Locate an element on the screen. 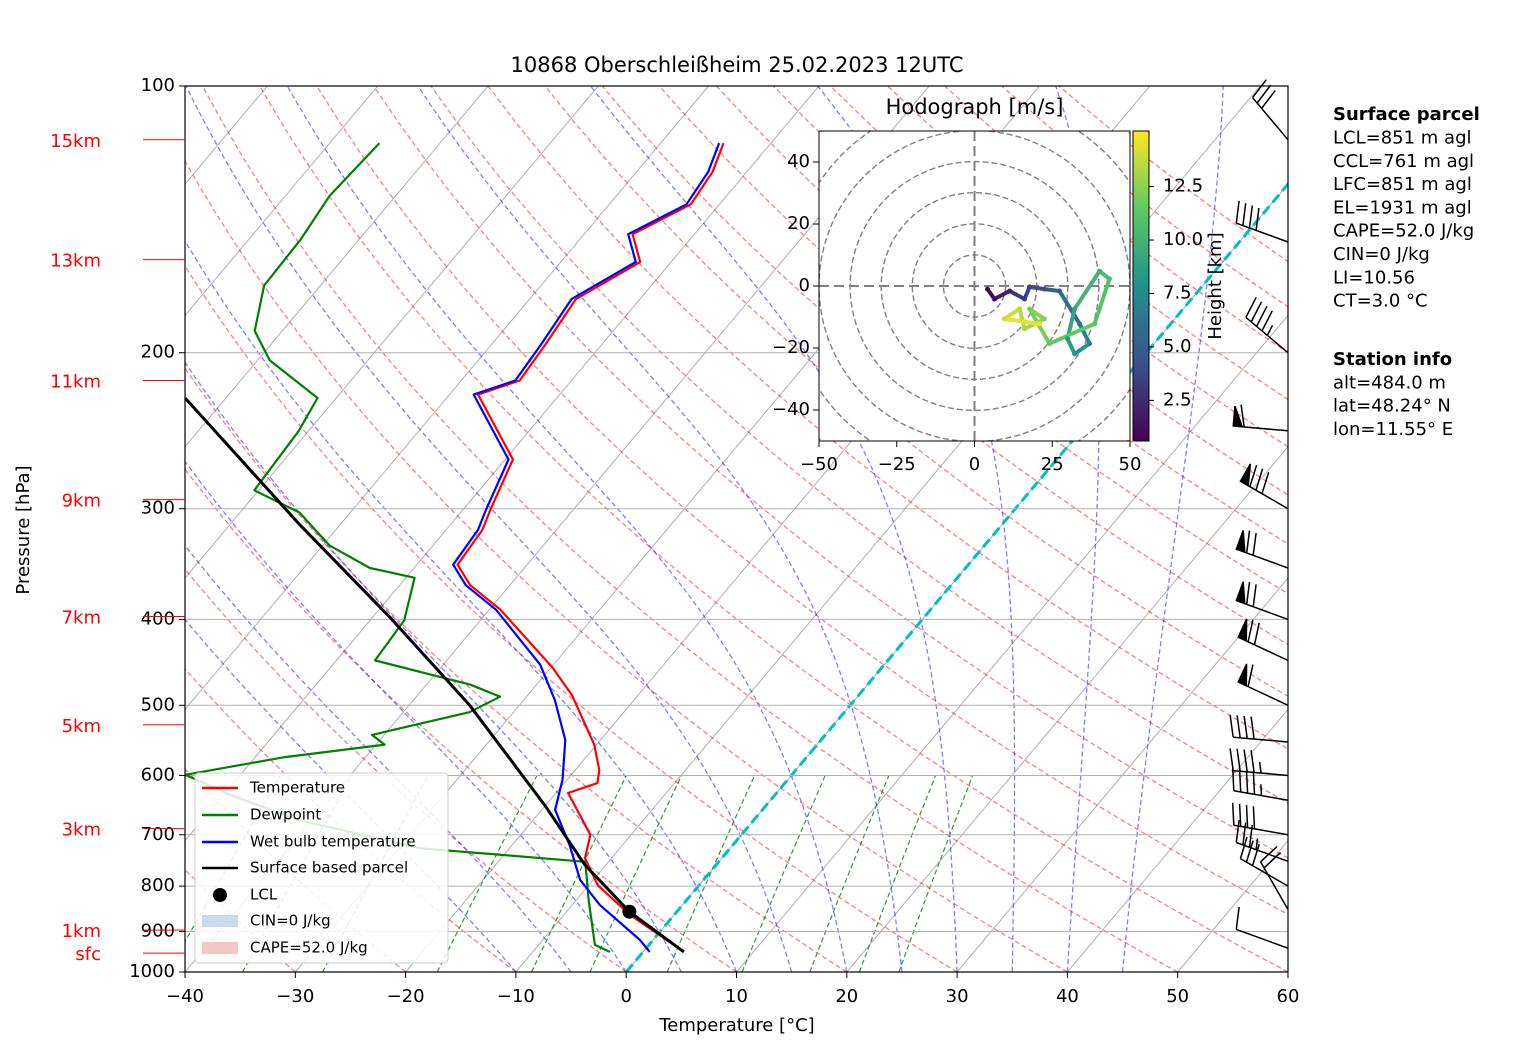 This screenshot has width=1517, height=1059. x-tick-label: −10 is located at coordinates (516, 996).